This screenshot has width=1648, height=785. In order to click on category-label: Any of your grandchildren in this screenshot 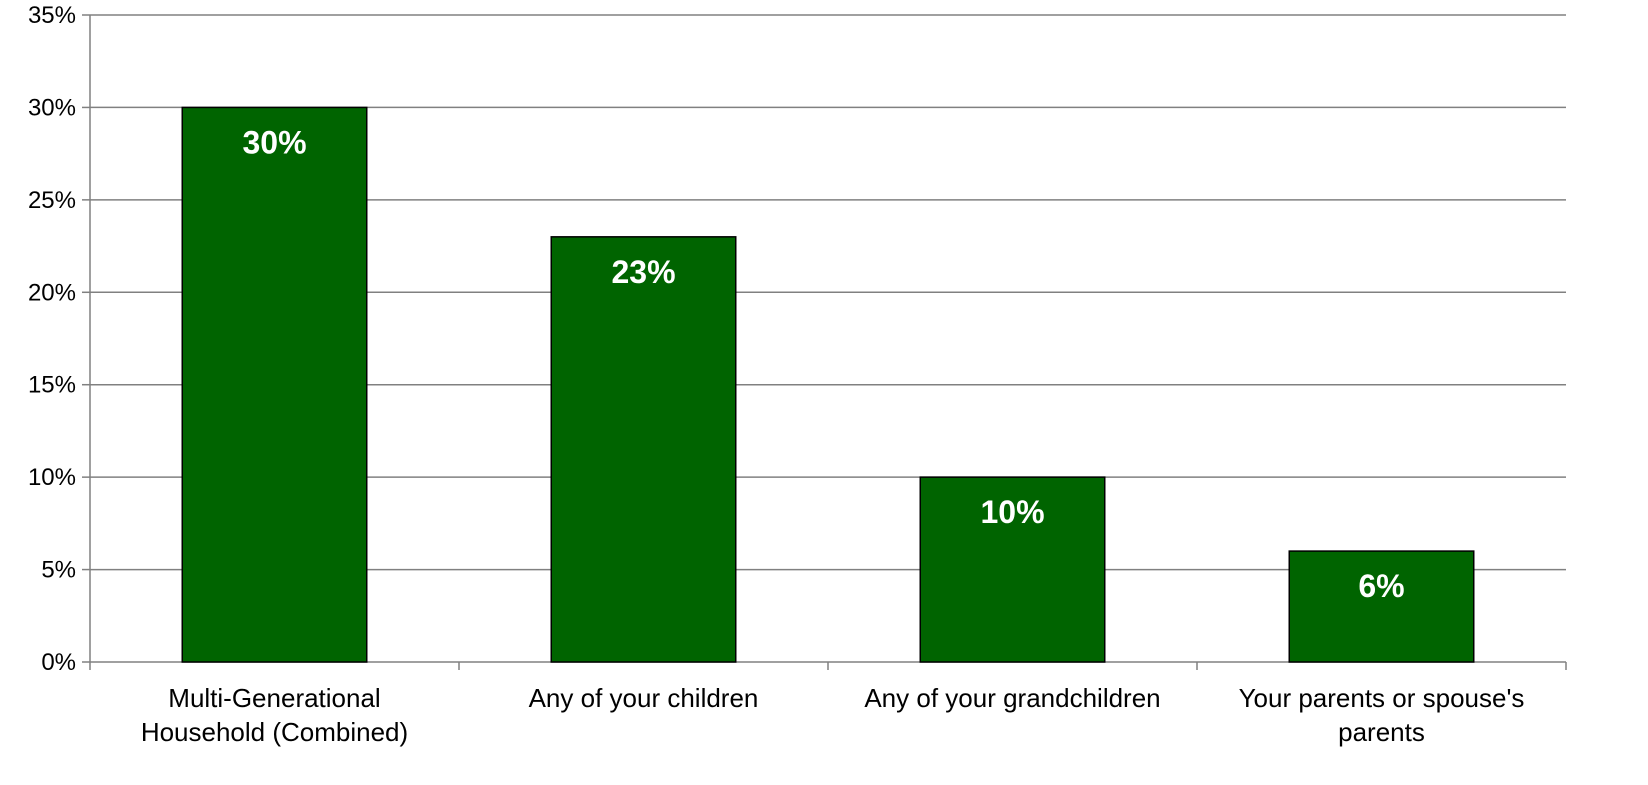, I will do `click(1012, 698)`.